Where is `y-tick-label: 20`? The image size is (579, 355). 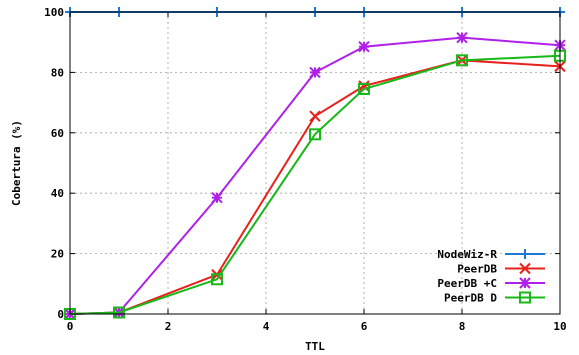 y-tick-label: 20 is located at coordinates (57, 254).